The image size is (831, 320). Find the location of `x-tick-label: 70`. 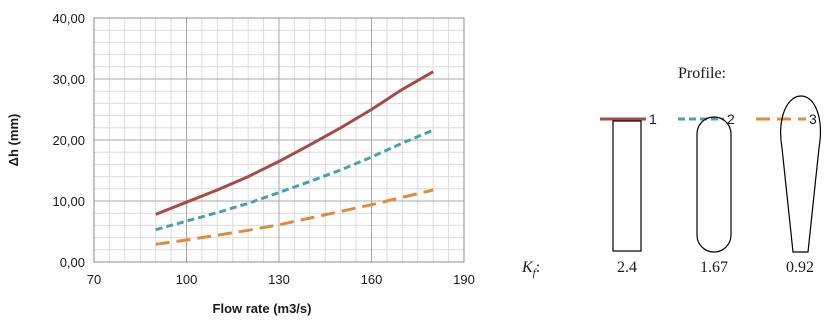

x-tick-label: 70 is located at coordinates (94, 279).